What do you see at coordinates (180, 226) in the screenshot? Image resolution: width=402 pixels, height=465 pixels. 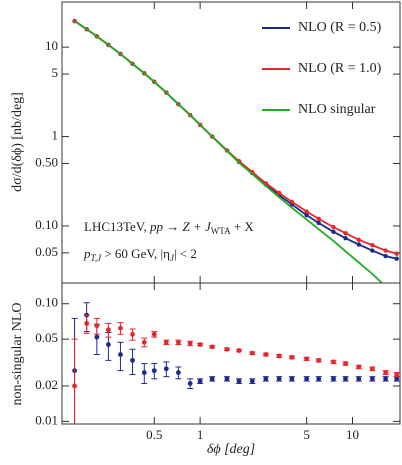 I see `annotation-part: pp → Z + J` at bounding box center [180, 226].